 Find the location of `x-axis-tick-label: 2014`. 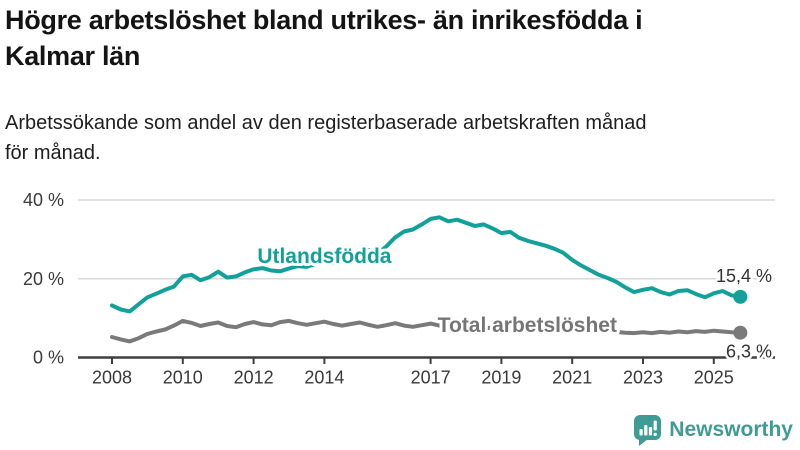

x-axis-tick-label: 2014 is located at coordinates (324, 378).